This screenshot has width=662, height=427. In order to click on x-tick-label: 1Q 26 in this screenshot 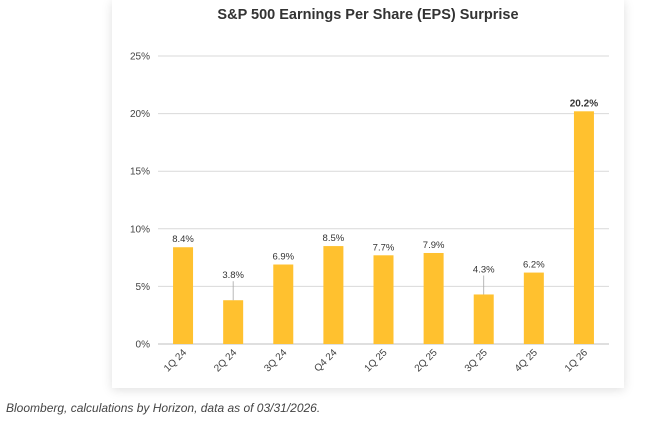, I will do `click(576, 360)`.